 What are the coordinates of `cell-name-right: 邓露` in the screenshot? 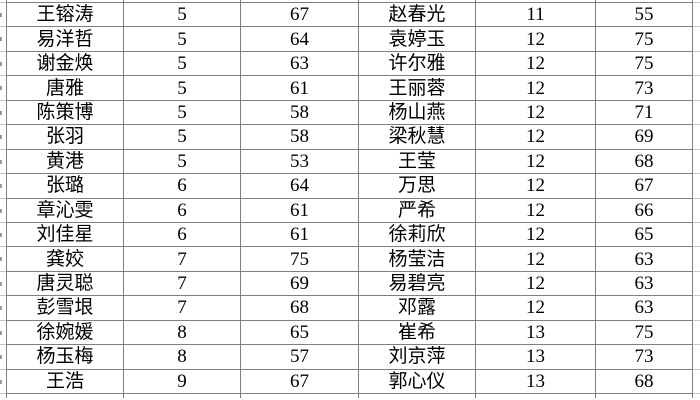 It's located at (416, 307).